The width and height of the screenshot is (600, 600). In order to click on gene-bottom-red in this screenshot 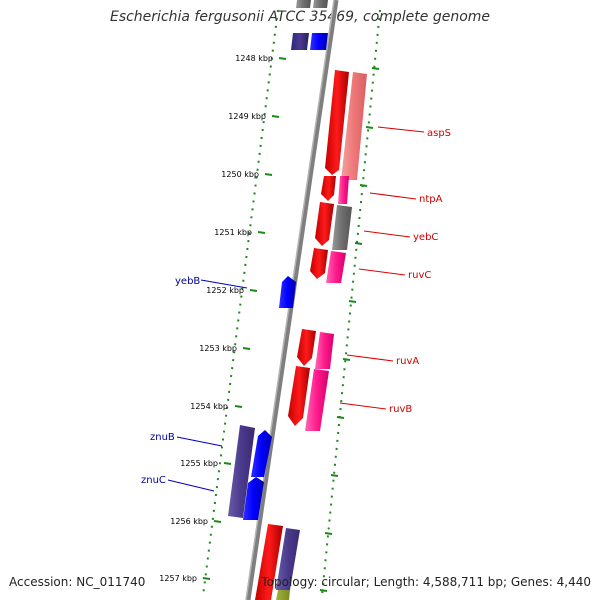, I will do `click(269, 562)`.